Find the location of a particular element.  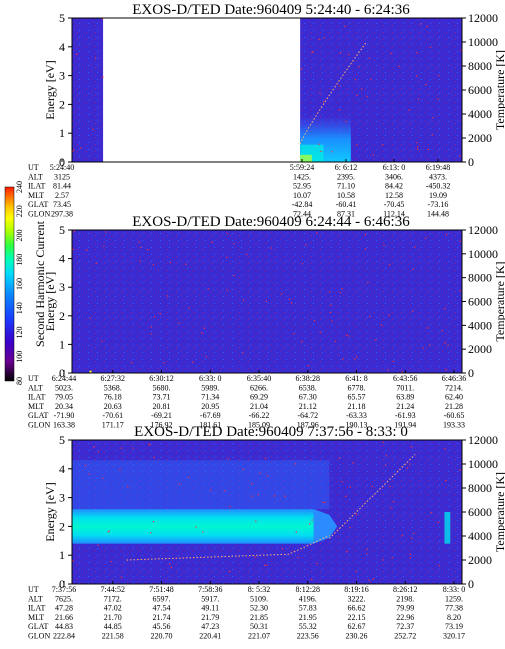

ephemeris-value: -70.45 is located at coordinates (394, 204).